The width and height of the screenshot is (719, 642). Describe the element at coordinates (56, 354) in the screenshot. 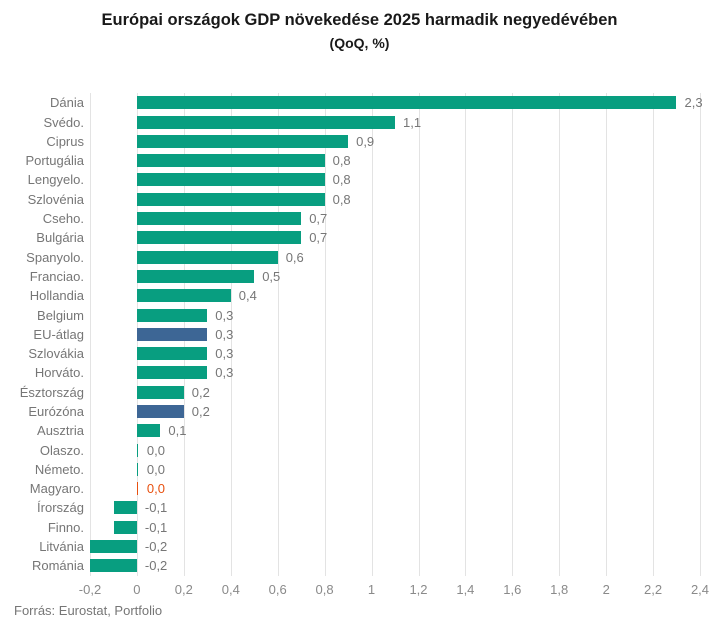

I see `category-label: Szlovákia` at that location.